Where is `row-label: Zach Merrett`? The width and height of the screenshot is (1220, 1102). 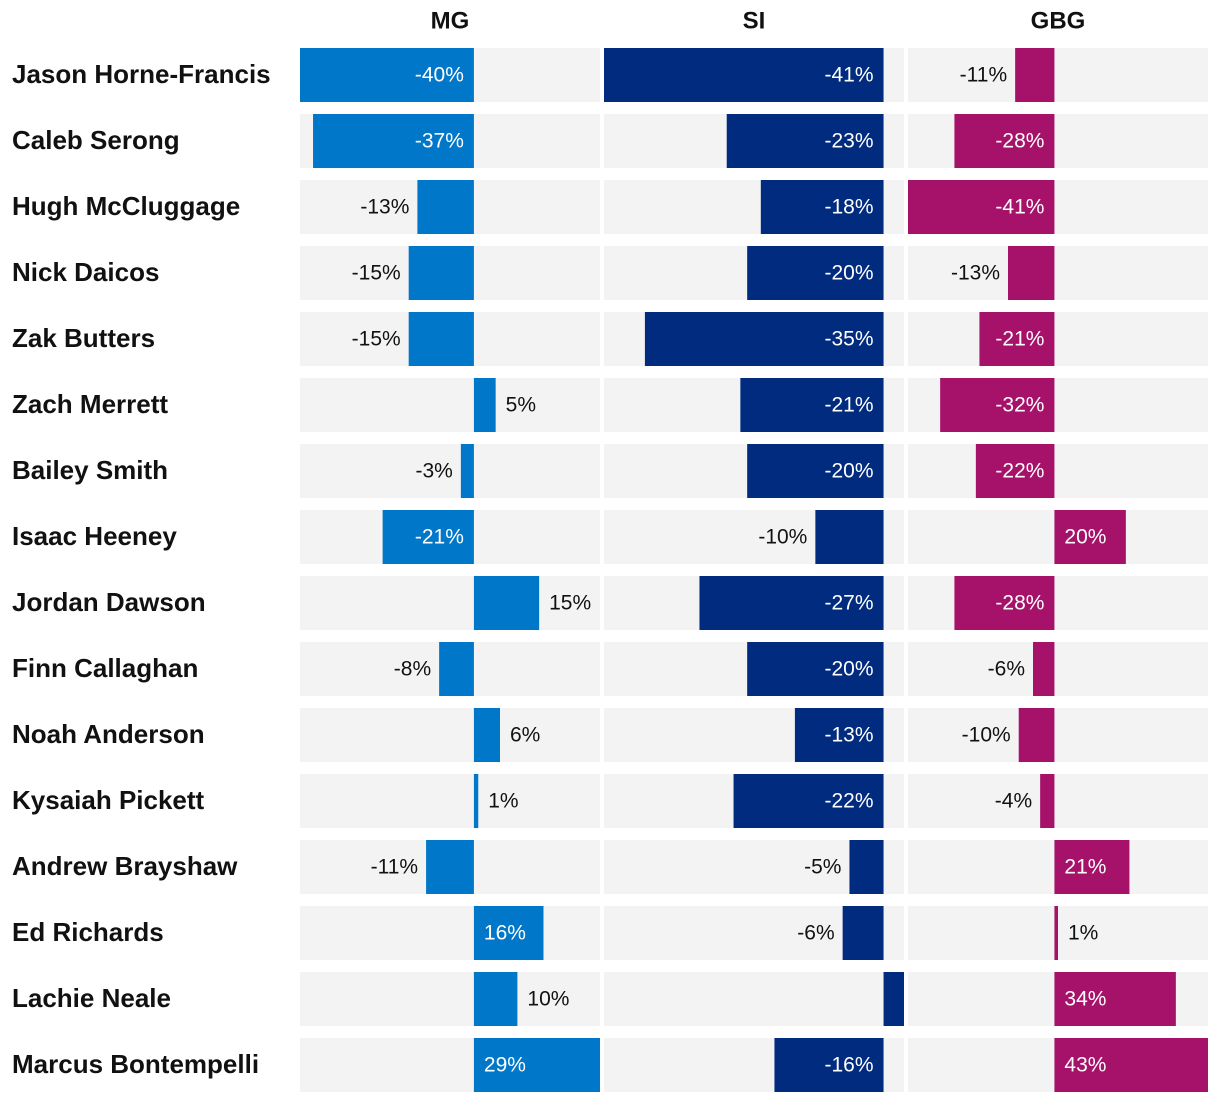
row-label: Zach Merrett is located at coordinates (90, 404).